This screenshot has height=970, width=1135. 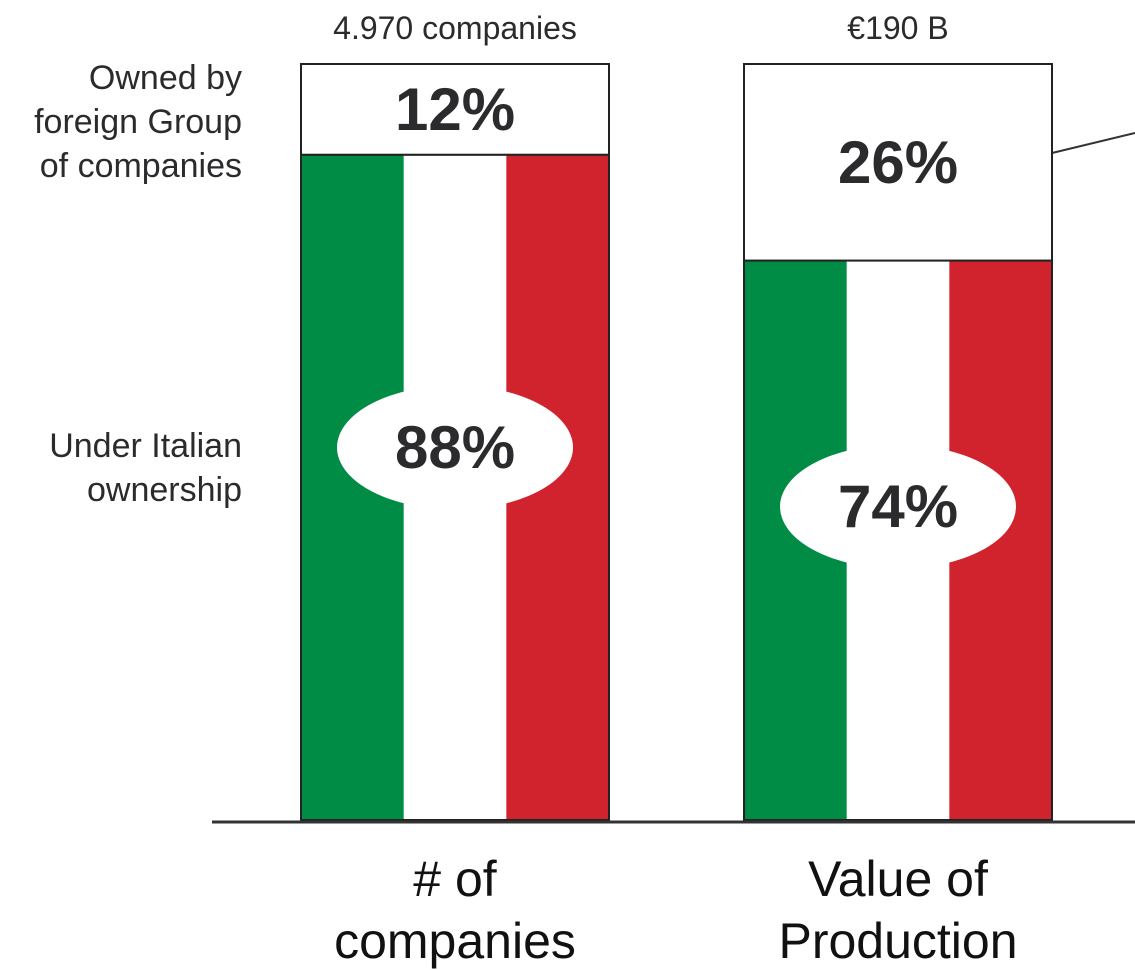 What do you see at coordinates (455, 910) in the screenshot?
I see `x-tick-label: # of companies` at bounding box center [455, 910].